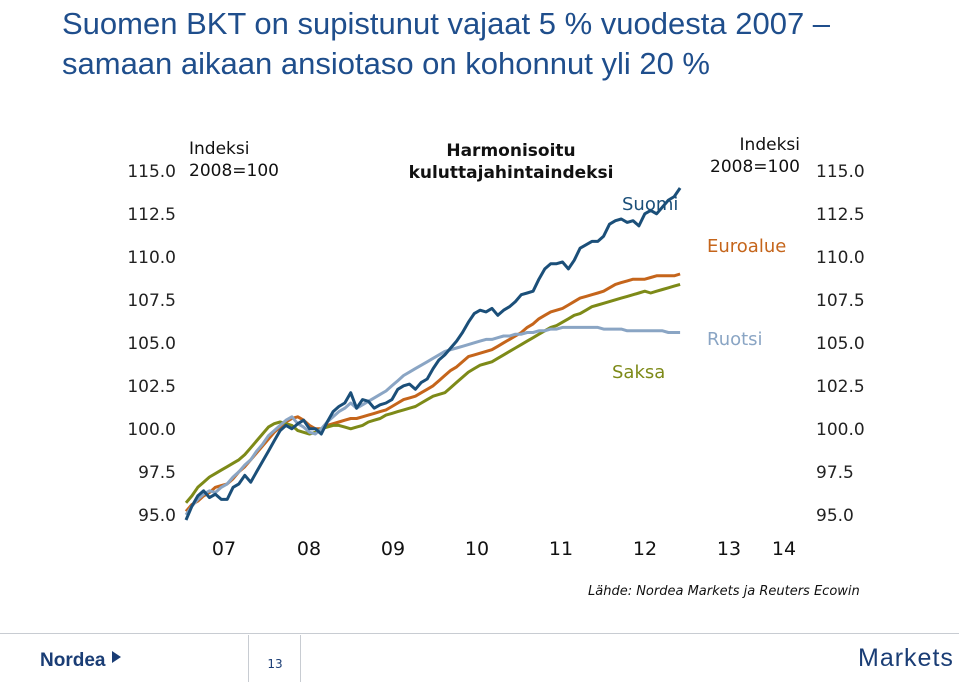 The height and width of the screenshot is (682, 959). What do you see at coordinates (561, 549) in the screenshot?
I see `x-tick-label: 11` at bounding box center [561, 549].